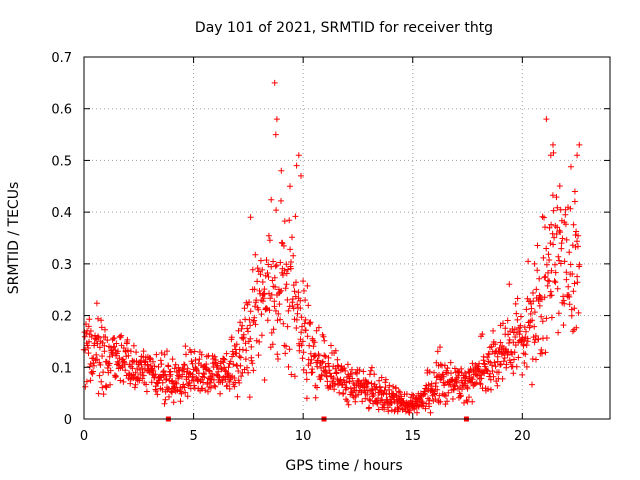 Image resolution: width=640 pixels, height=480 pixels. I want to click on y-tick-label: 0.1, so click(61, 368).